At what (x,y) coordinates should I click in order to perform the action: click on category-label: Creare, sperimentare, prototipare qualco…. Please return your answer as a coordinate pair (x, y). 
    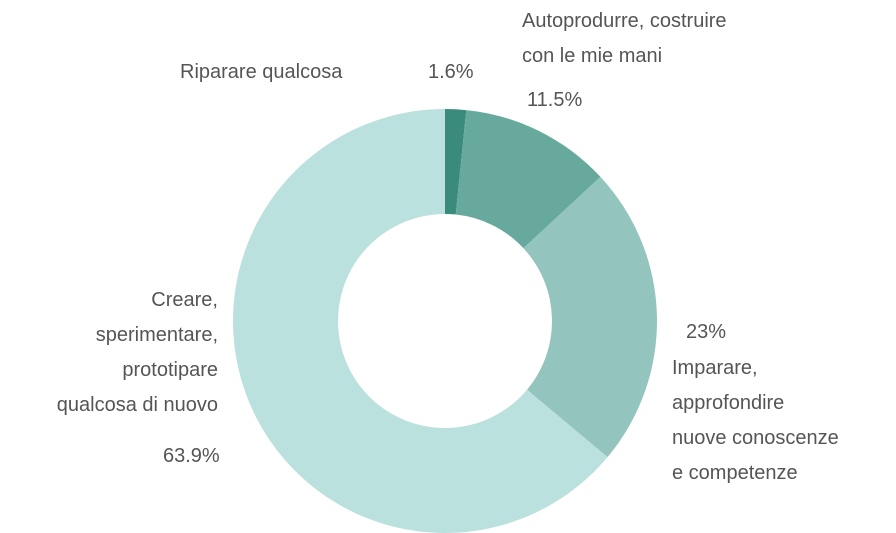
    Looking at the image, I should click on (137, 352).